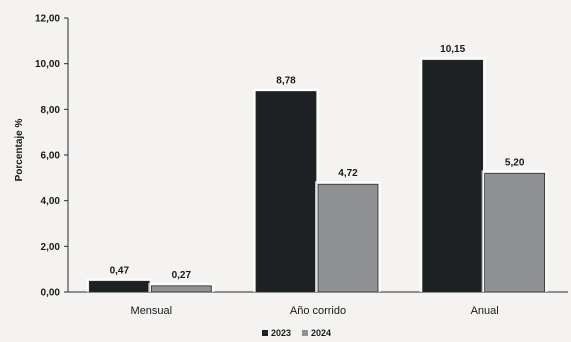 The image size is (571, 342). Describe the element at coordinates (182, 275) in the screenshot. I see `data-label: 0,27` at that location.